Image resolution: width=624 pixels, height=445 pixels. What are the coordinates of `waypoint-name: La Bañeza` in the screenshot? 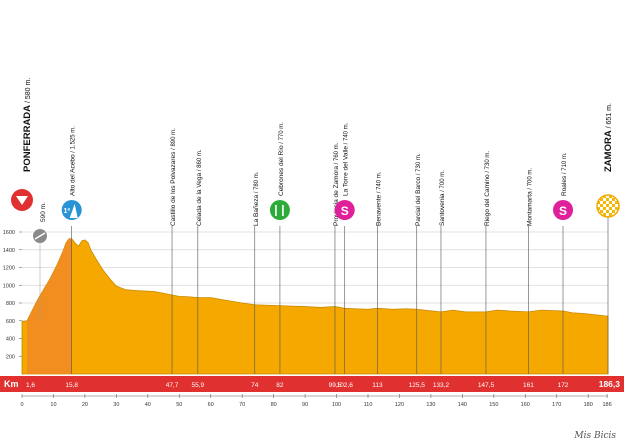 It's located at (256, 210).